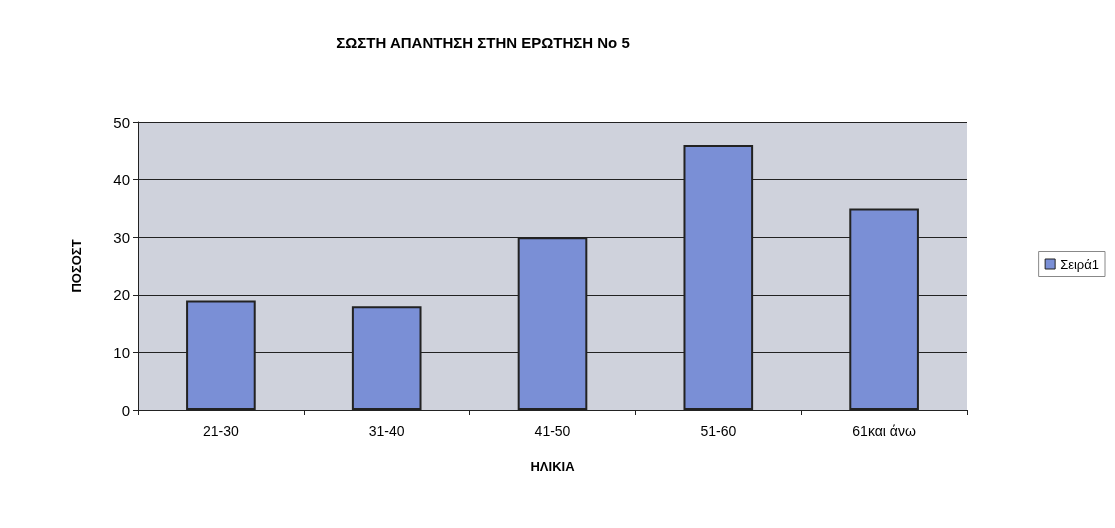  Describe the element at coordinates (718, 431) in the screenshot. I see `x-tick-label: 51-60` at that location.